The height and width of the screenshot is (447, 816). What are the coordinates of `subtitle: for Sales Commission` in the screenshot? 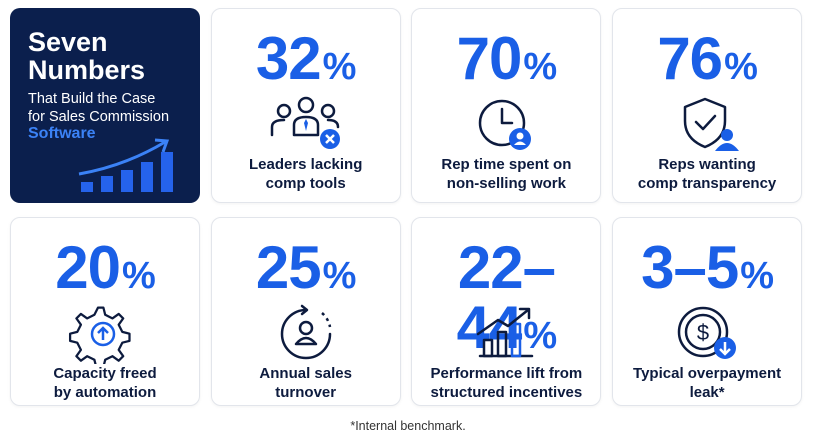 It's located at (99, 117).